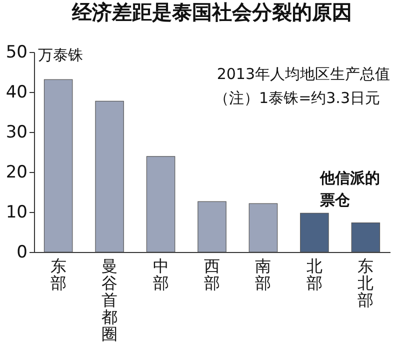 Image resolution: width=400 pixels, height=350 pixels. Describe the element at coordinates (17, 132) in the screenshot. I see `y-tick-label: 30` at that location.